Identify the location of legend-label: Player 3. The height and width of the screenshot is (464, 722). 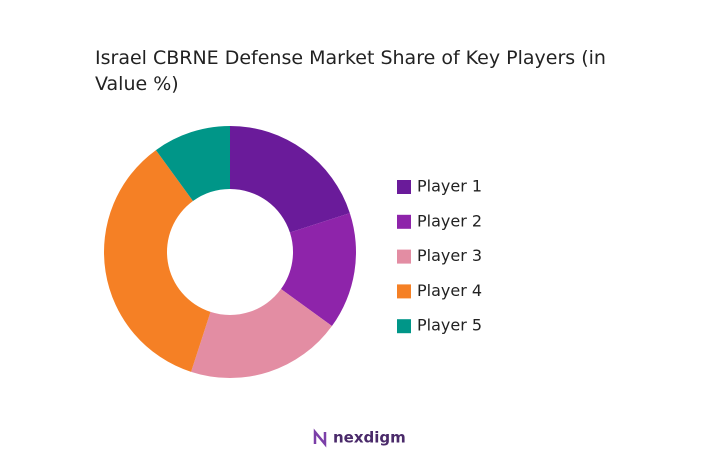
(449, 255).